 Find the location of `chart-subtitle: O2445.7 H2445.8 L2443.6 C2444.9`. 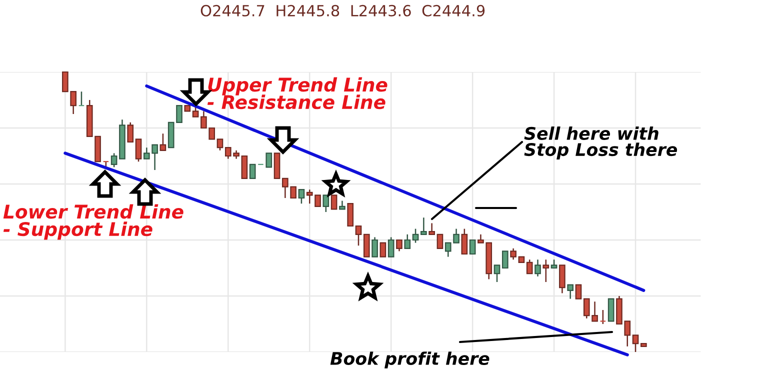

chart-subtitle: O2445.7 H2445.8 L2443.6 C2444.9 is located at coordinates (342, 10).